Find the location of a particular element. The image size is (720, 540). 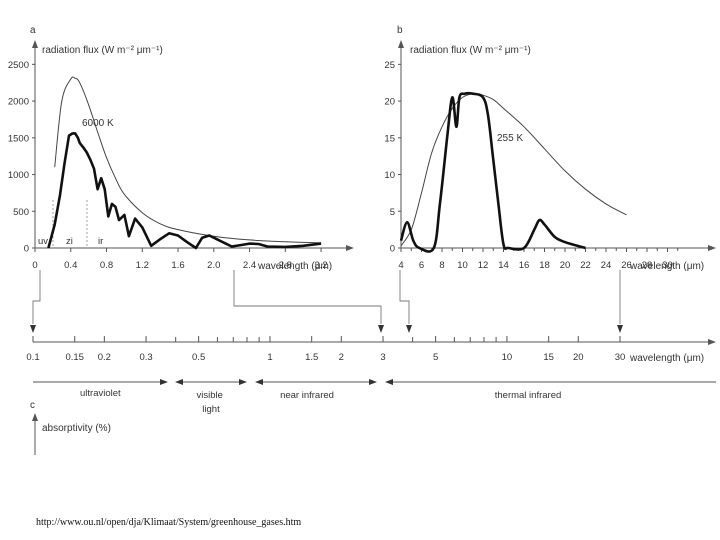

panel-b-xtick-label: 10 is located at coordinates (462, 265).